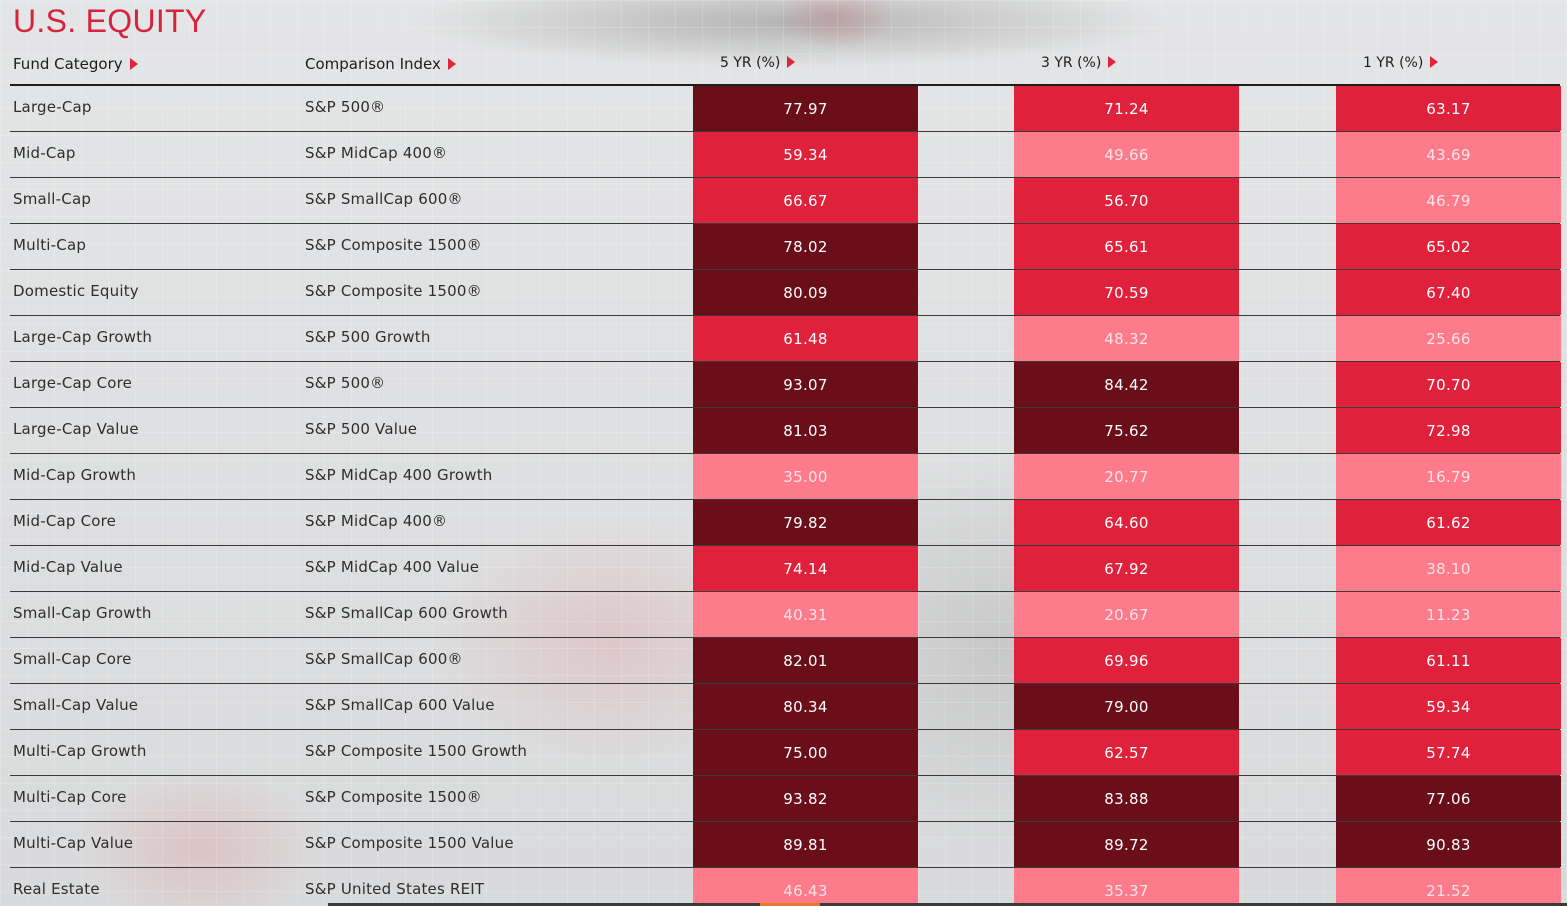 The height and width of the screenshot is (906, 1567). Describe the element at coordinates (1393, 63) in the screenshot. I see `header-label: 1 YR (%)` at that location.